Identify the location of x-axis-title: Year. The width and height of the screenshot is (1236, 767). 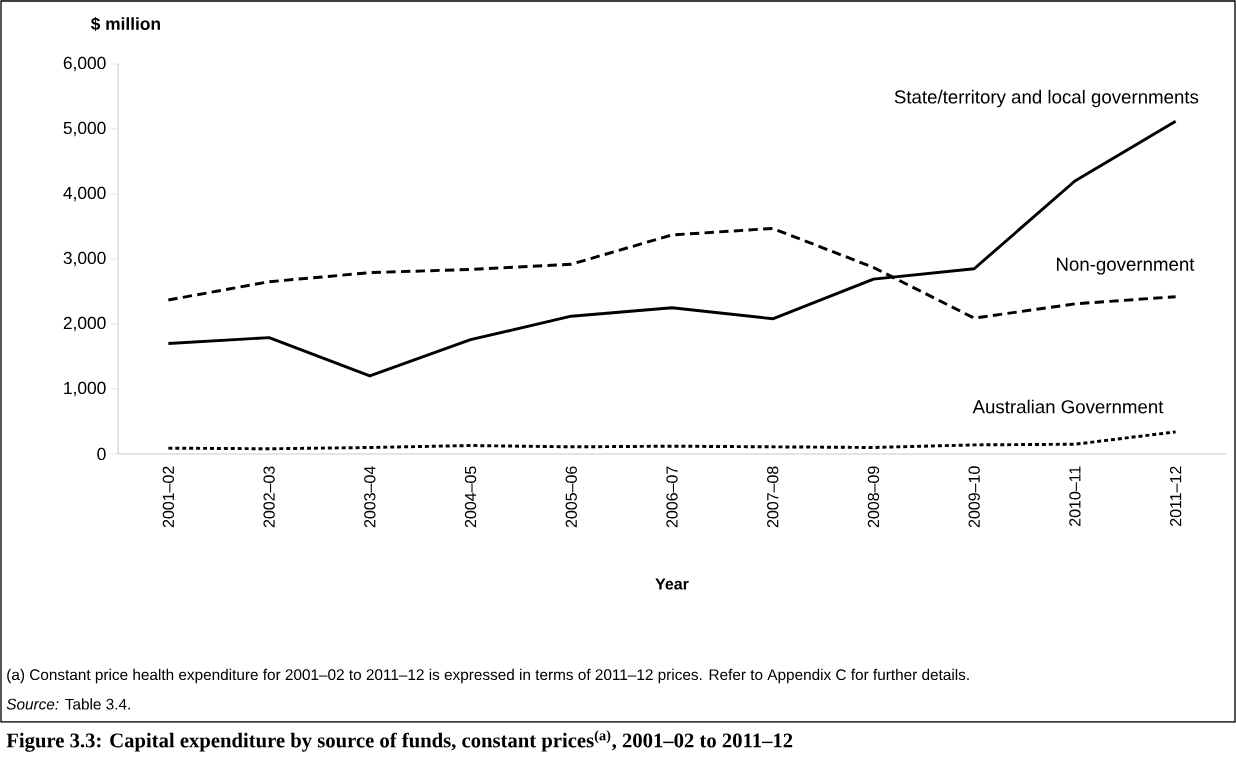
(672, 584).